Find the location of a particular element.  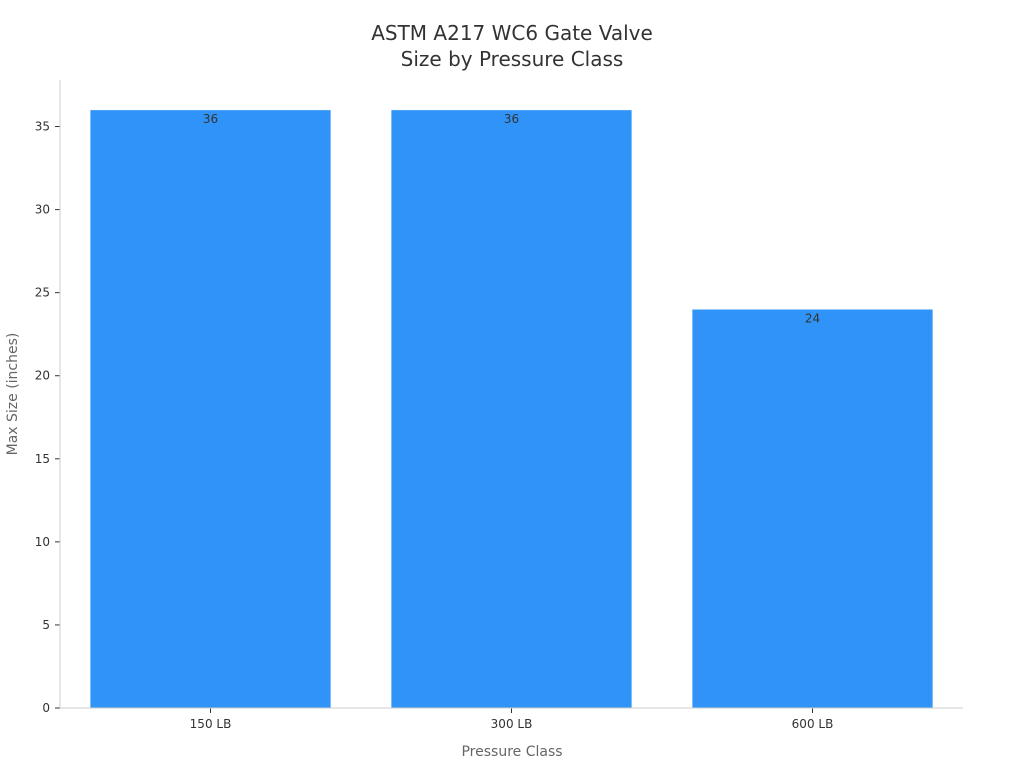

x-tick-label: 300 LB is located at coordinates (512, 724).